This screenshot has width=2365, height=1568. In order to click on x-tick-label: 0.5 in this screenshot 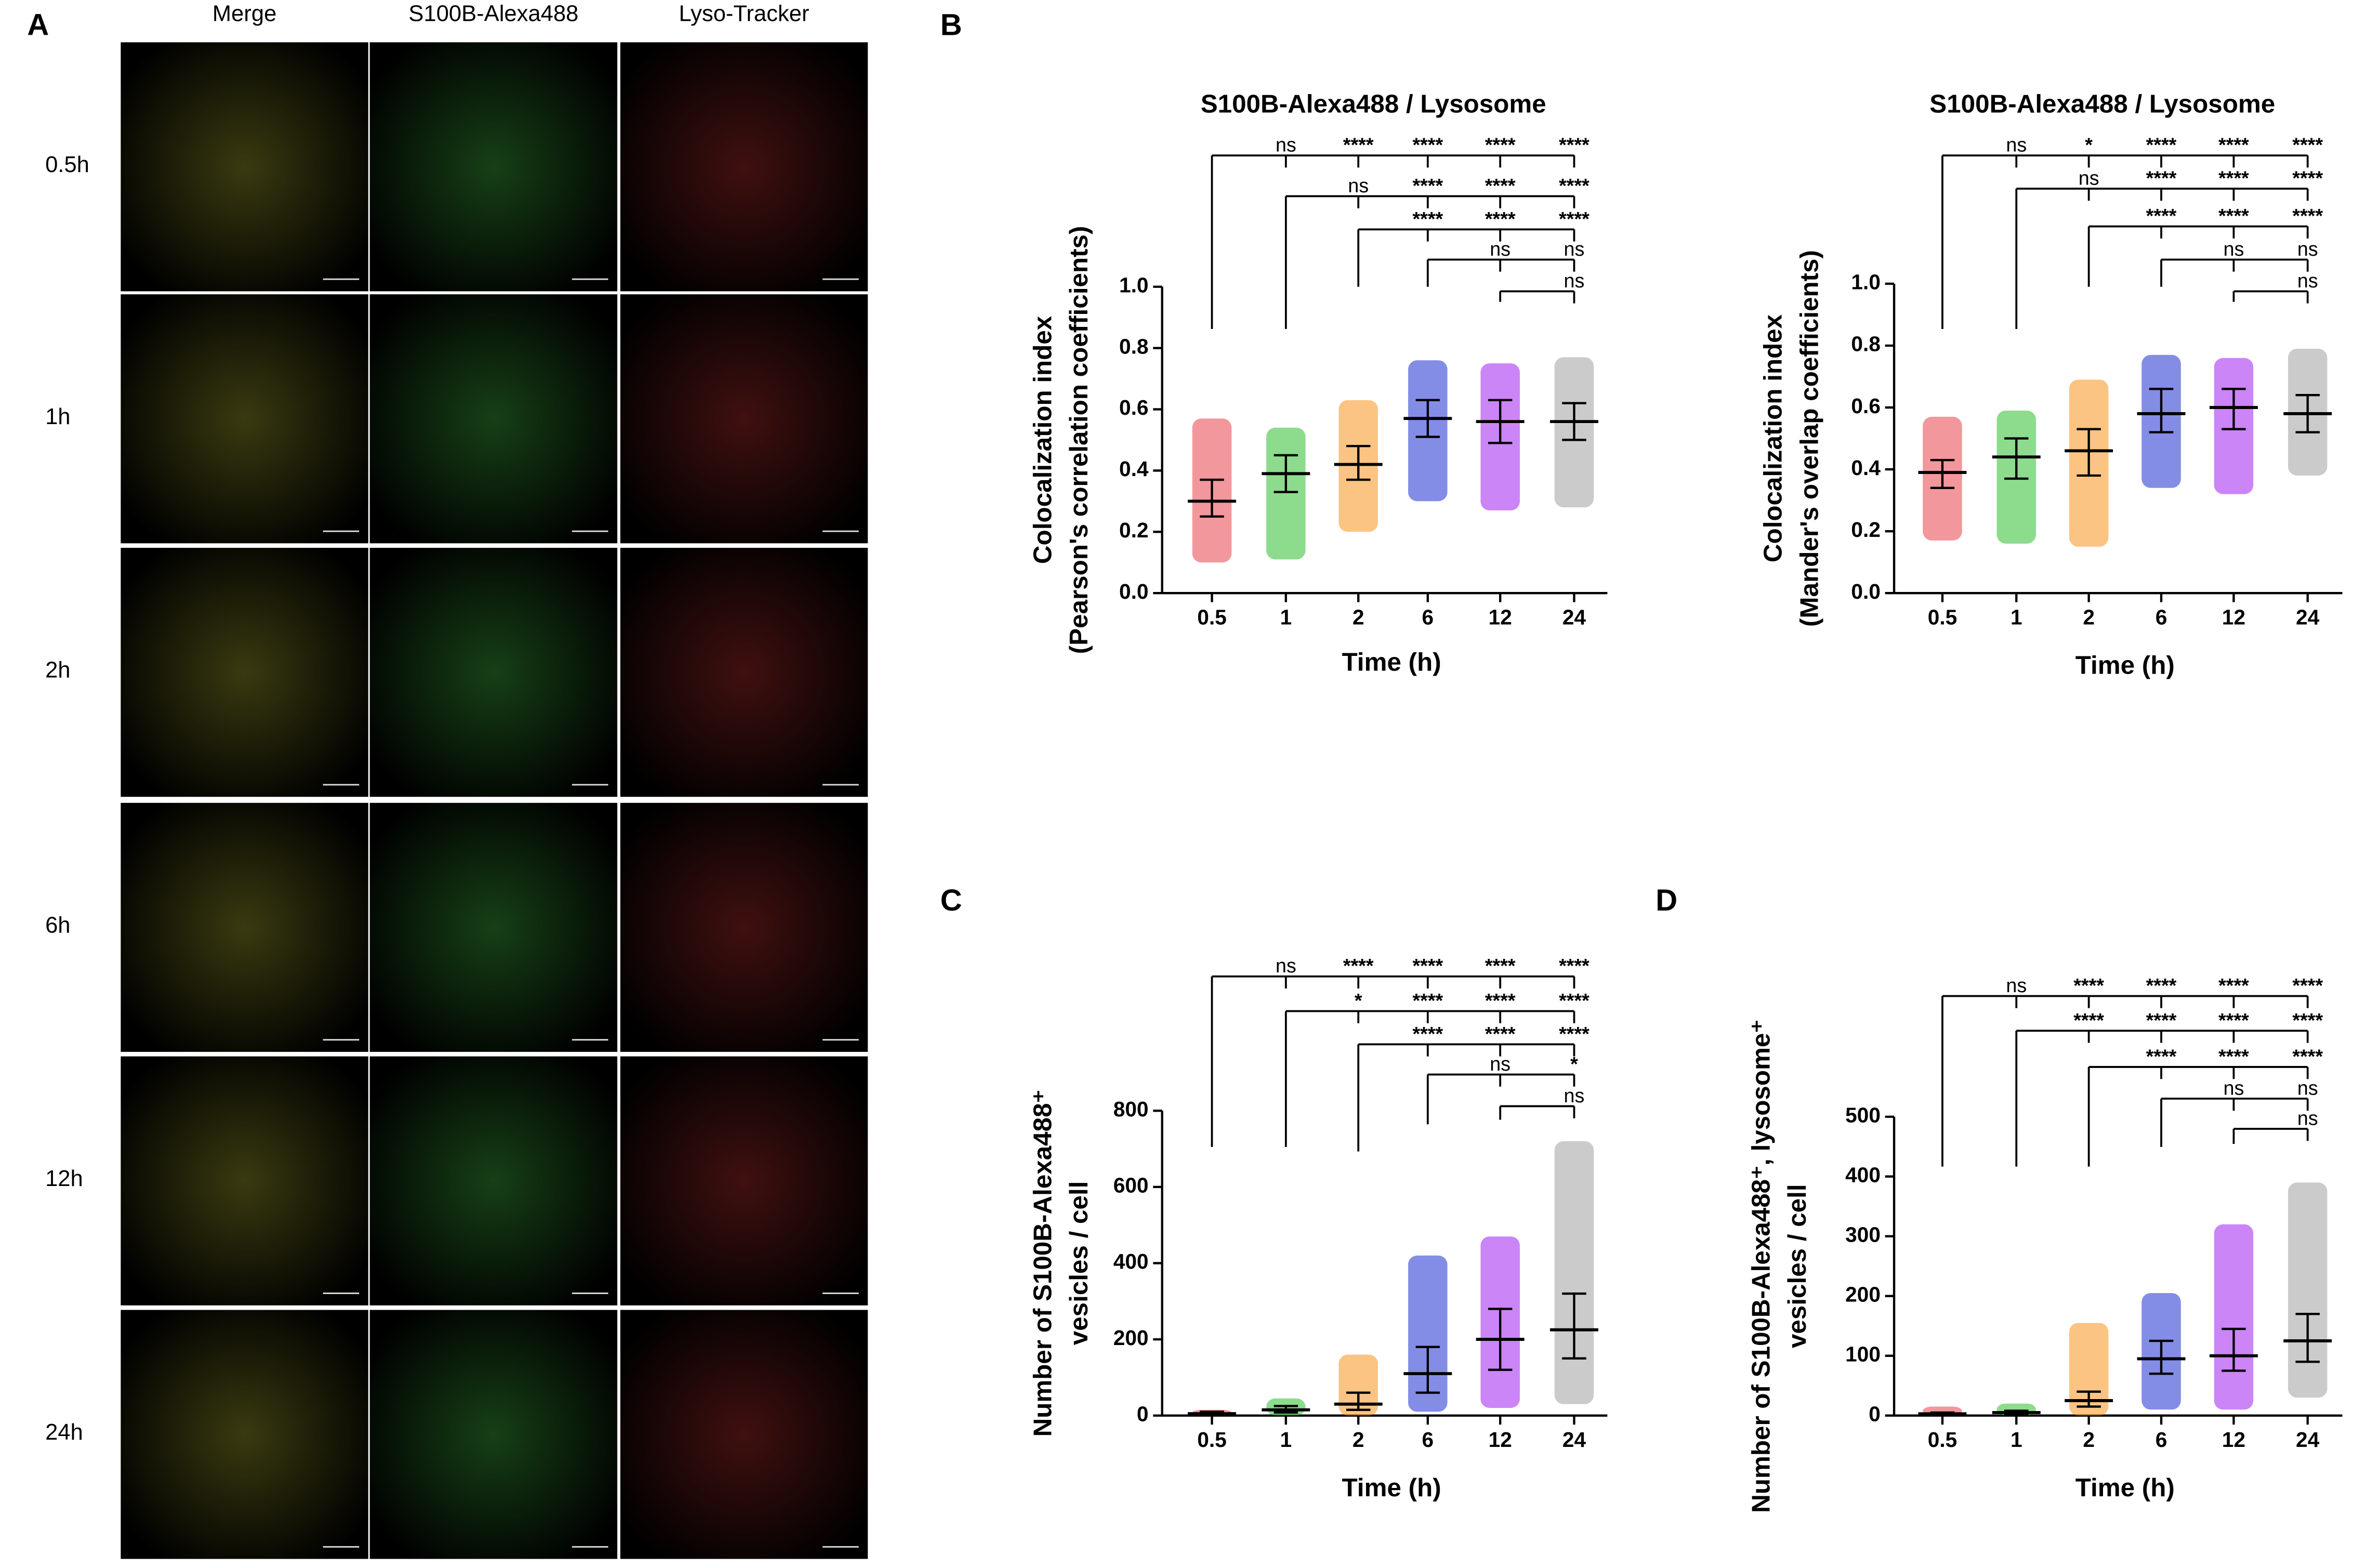, I will do `click(1943, 617)`.